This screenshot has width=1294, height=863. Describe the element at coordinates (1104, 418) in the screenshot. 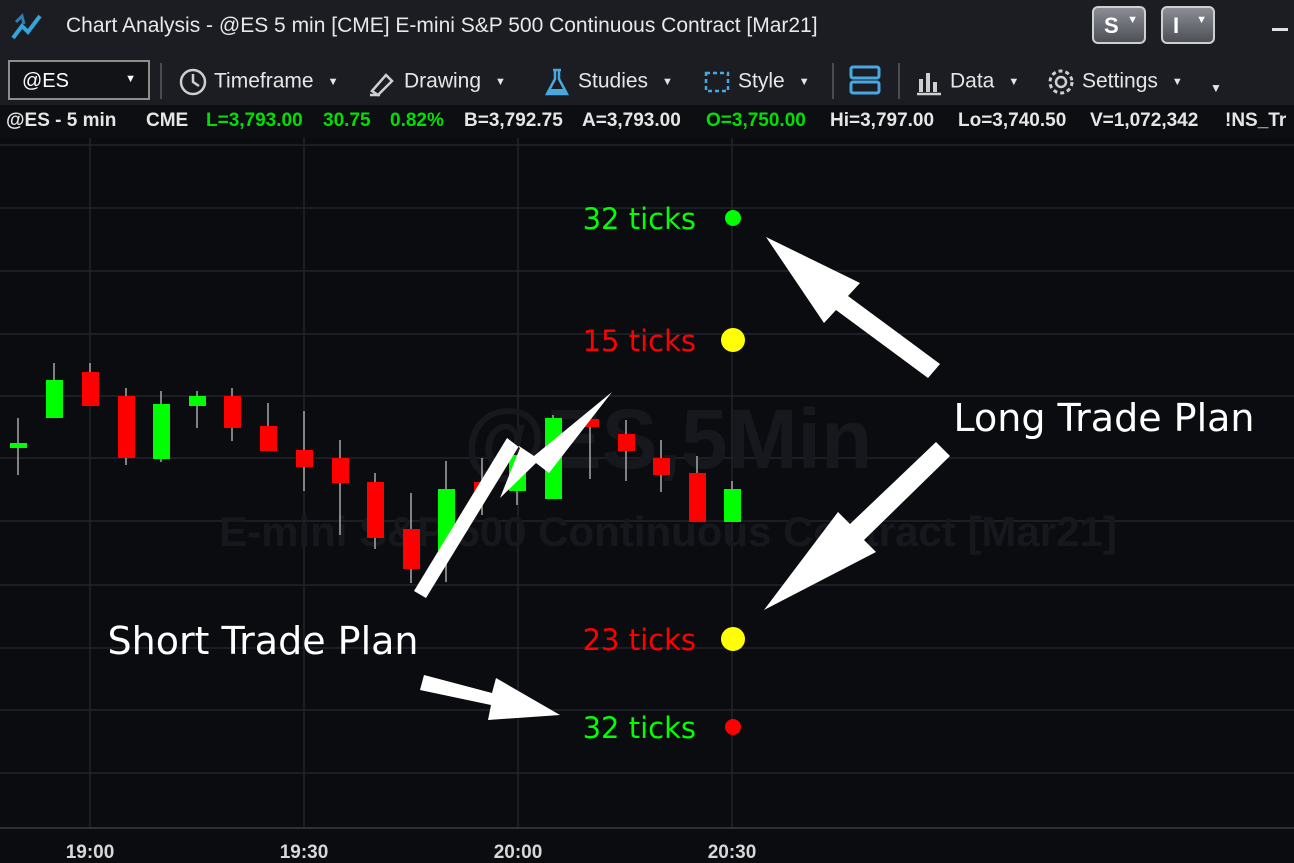

I see `long-trade-plan-label: Long Trade Plan` at that location.